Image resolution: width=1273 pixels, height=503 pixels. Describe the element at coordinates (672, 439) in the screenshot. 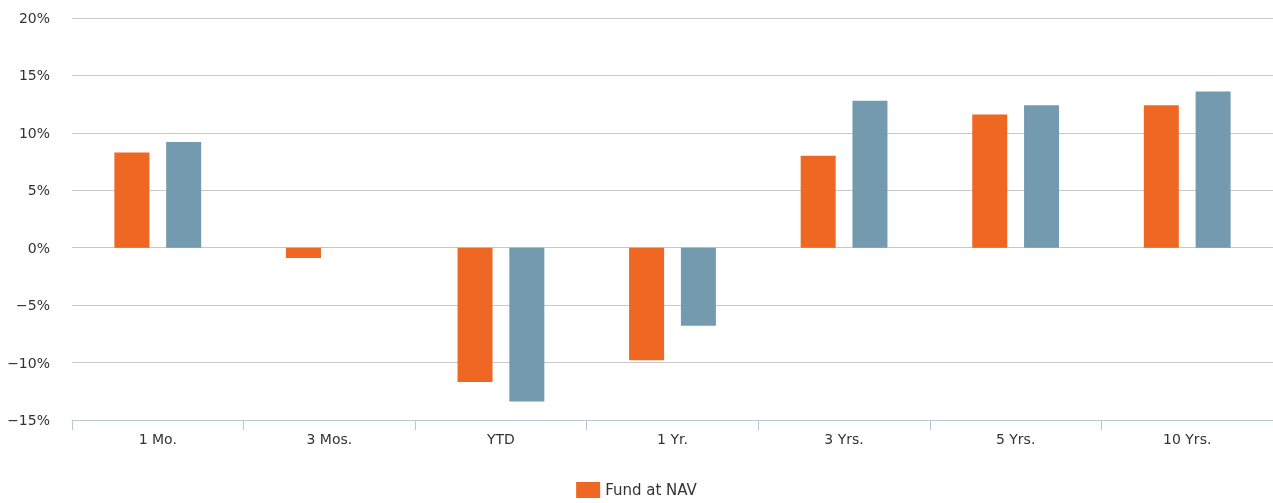

I see `x-tick-label: 1 Yr.` at that location.